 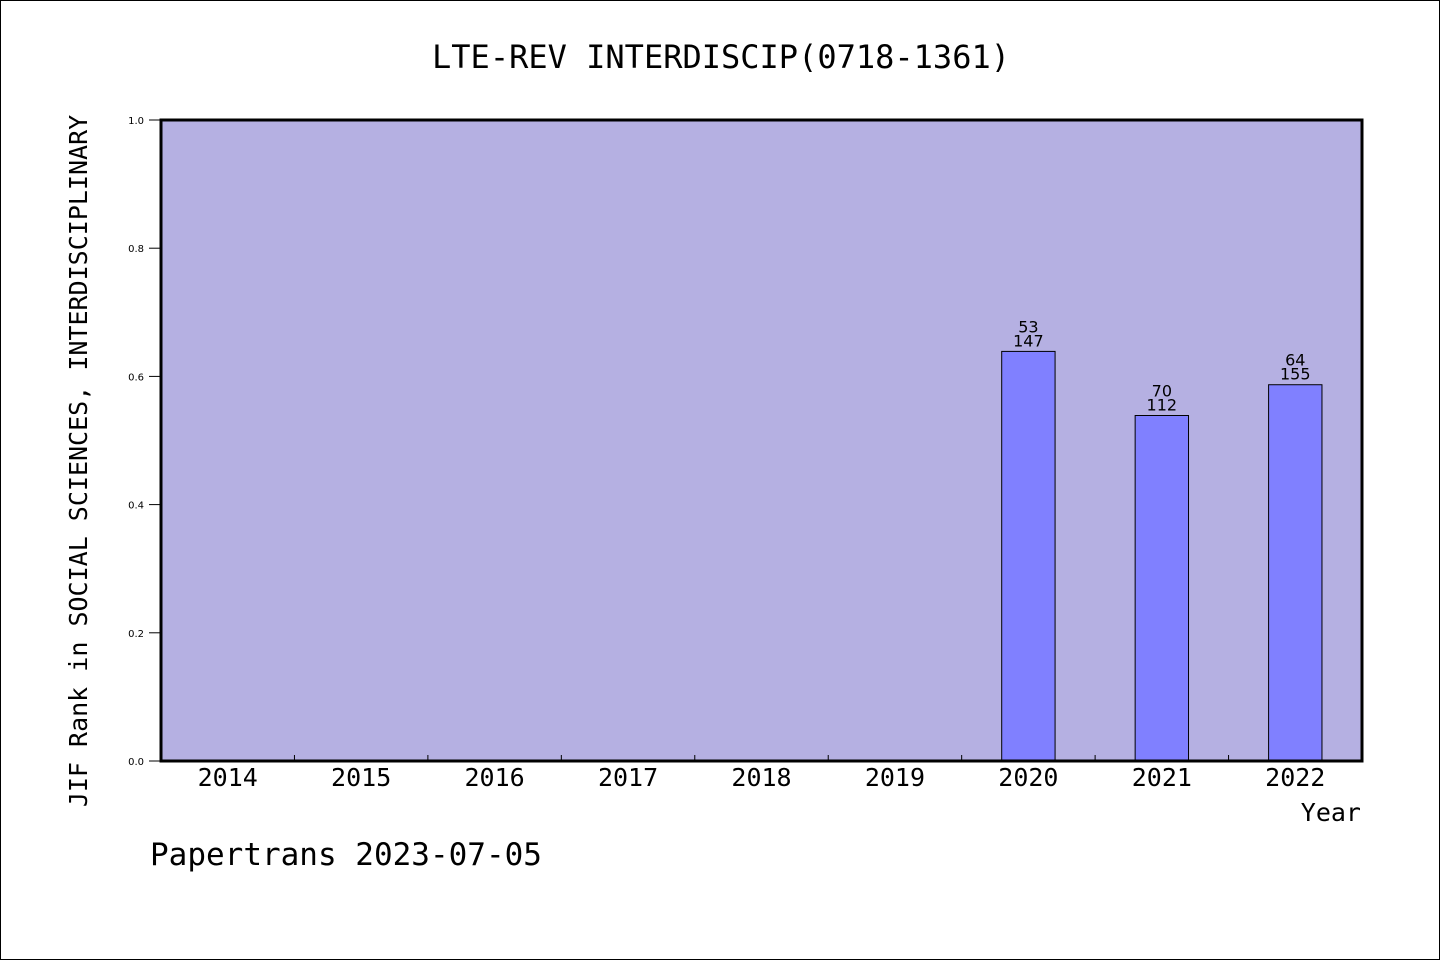 I want to click on x-tick-label: 2020, so click(x=1028, y=777).